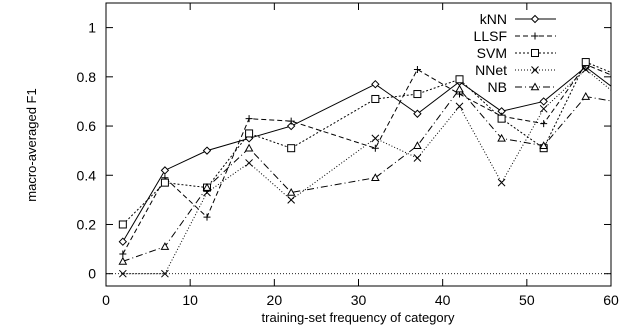 This screenshot has width=637, height=329. I want to click on y-tick-label: 0, so click(92, 274).